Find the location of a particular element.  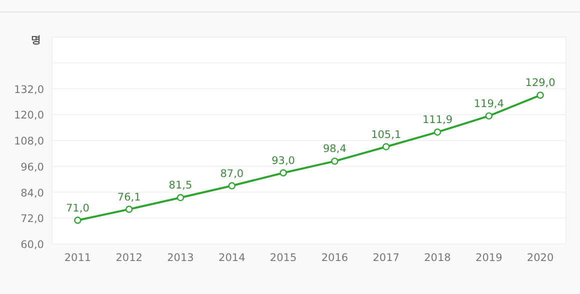

y-tick-label: 132,0 is located at coordinates (29, 90).